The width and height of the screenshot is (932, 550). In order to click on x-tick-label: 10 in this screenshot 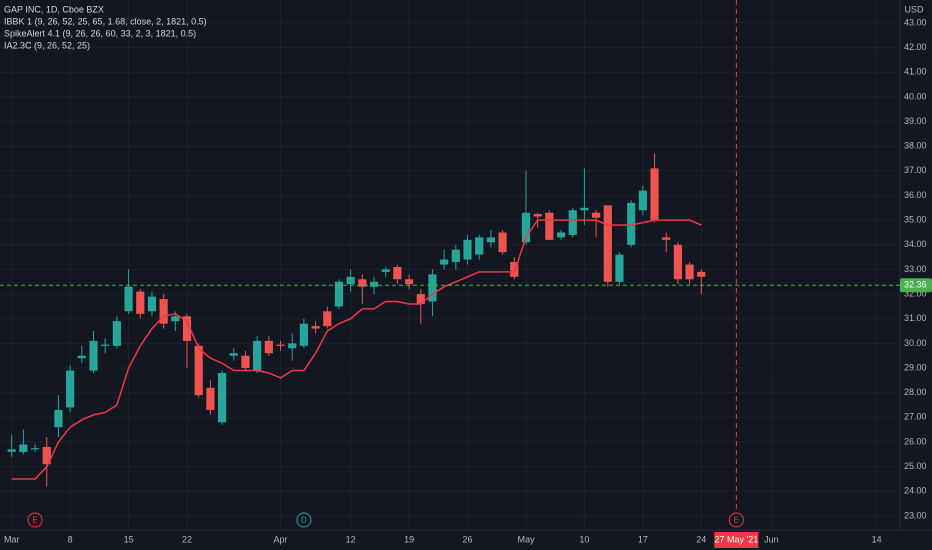, I will do `click(584, 539)`.